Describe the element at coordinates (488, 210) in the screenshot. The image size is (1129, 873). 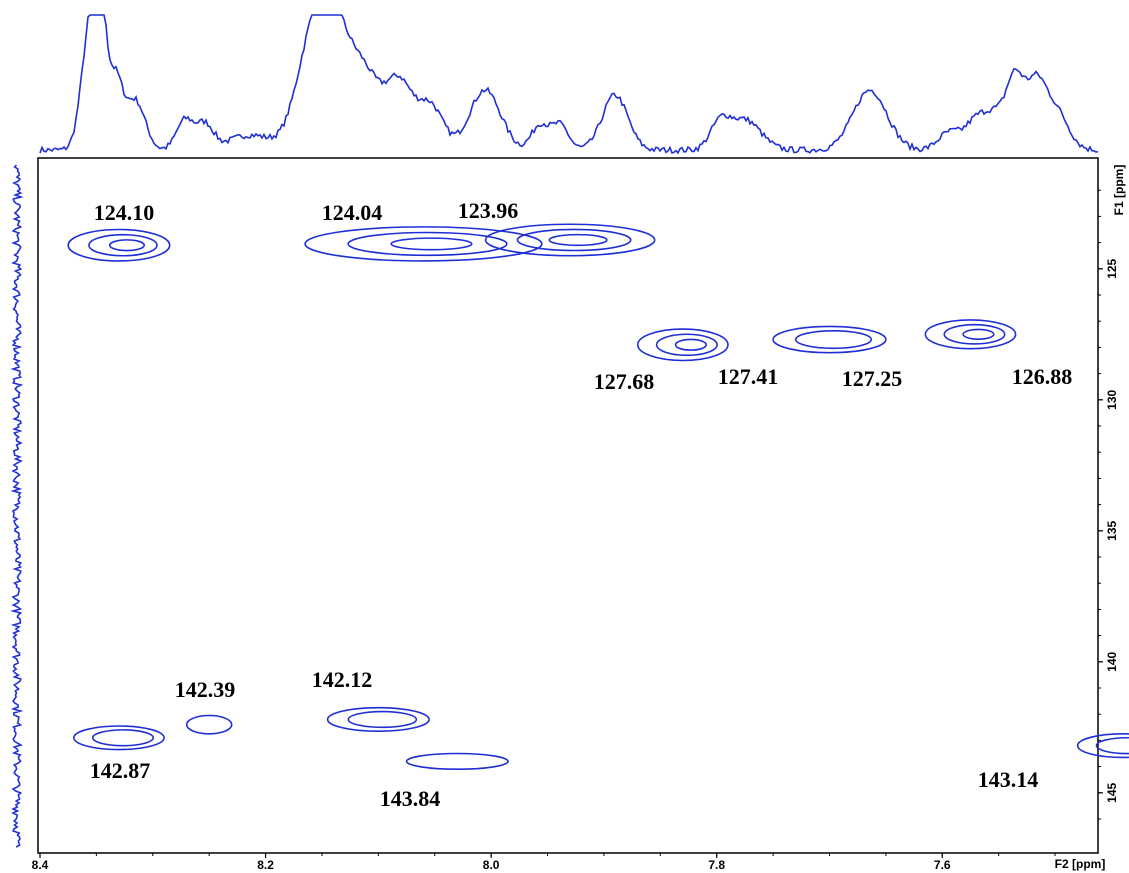
I see `peak-label: 123.96` at that location.